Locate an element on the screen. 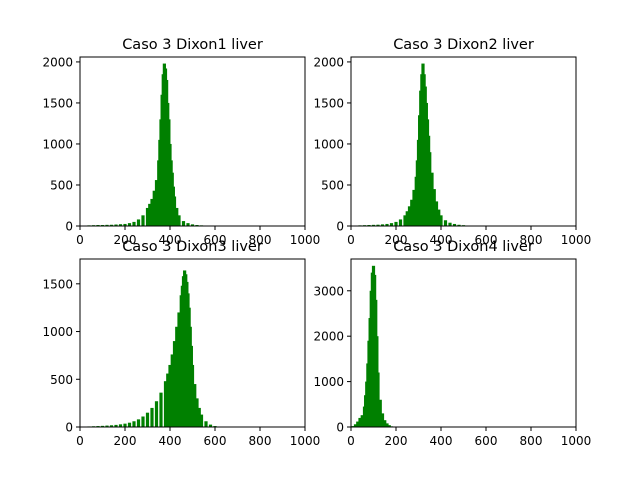 Image resolution: width=640 pixels, height=480 pixels. y-tick-label: 3000 is located at coordinates (328, 291).